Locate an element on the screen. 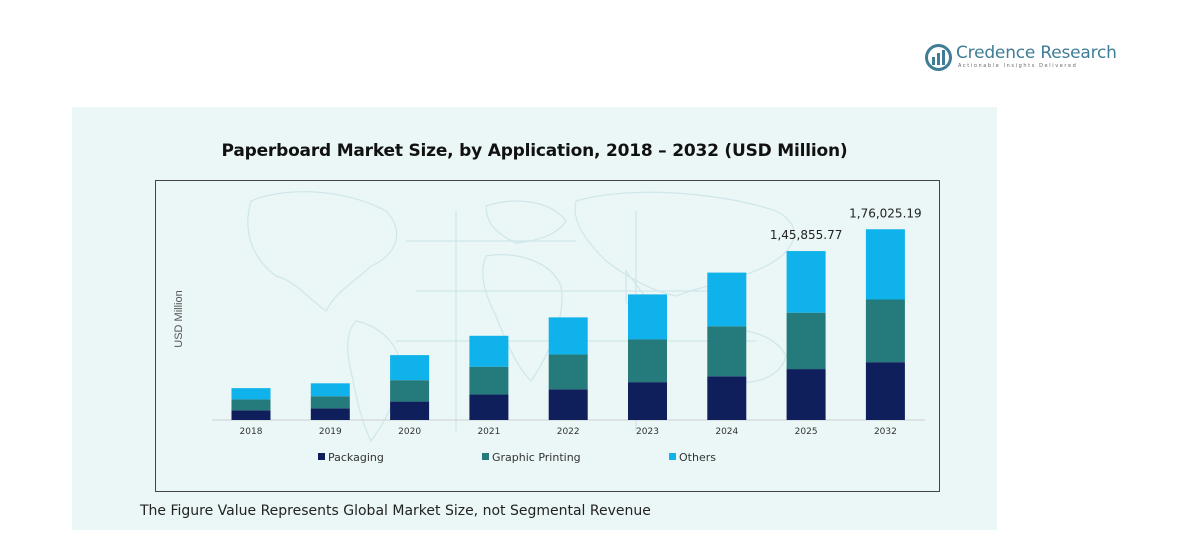 The image size is (1188, 557). bar-graphic-printing-2024 is located at coordinates (727, 351).